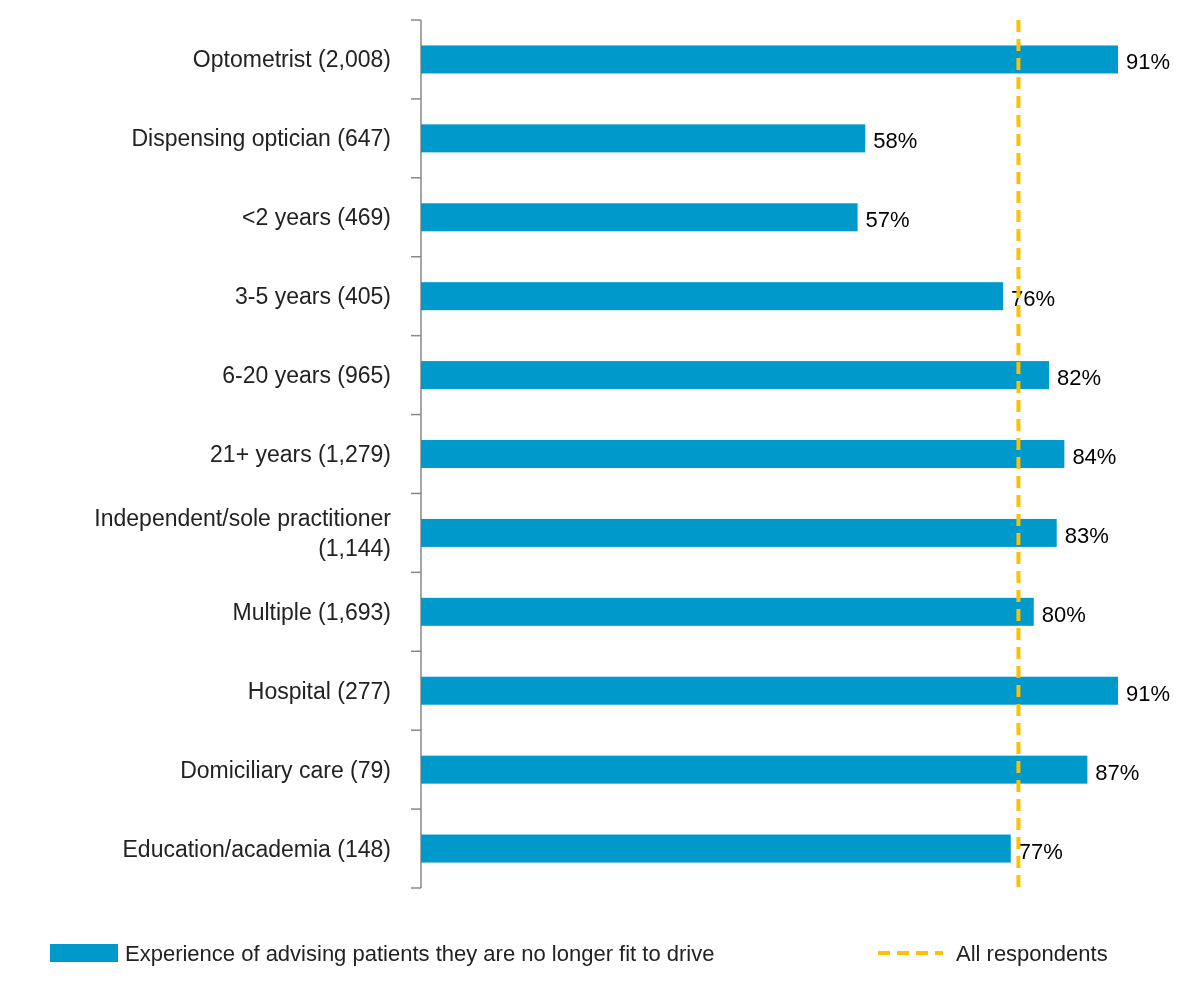 Image resolution: width=1200 pixels, height=986 pixels. Describe the element at coordinates (1040, 851) in the screenshot. I see `data-label: 77%` at that location.